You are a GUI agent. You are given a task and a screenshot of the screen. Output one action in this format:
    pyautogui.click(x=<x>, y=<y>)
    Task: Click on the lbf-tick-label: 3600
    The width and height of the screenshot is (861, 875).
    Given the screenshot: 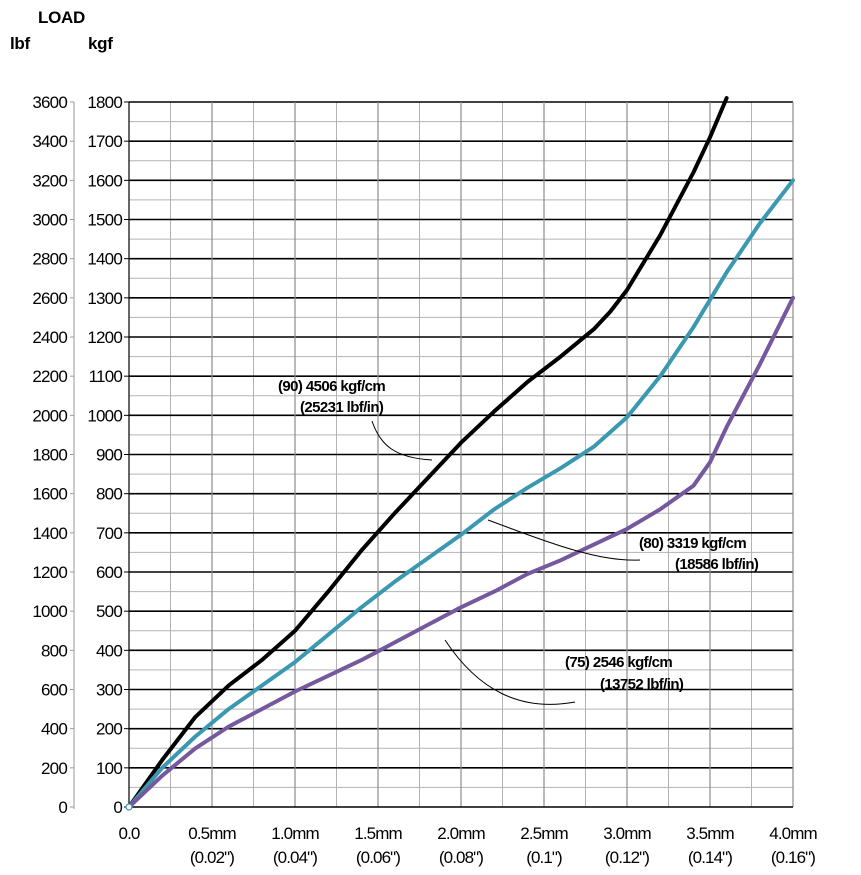 What is the action you would take?
    pyautogui.click(x=49, y=102)
    